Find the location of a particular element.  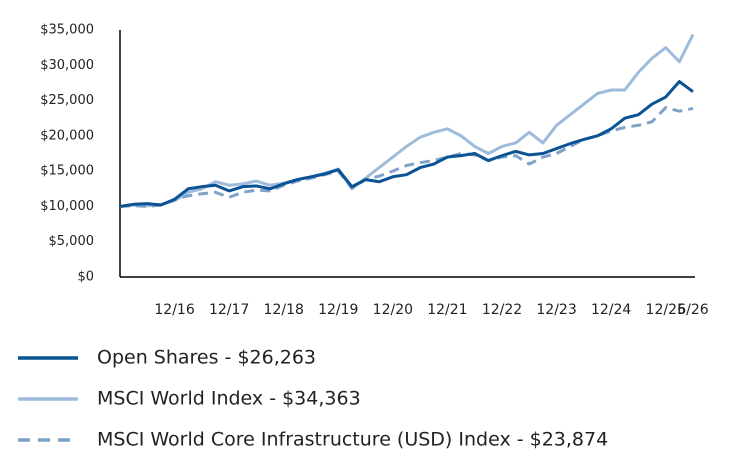

y-tick-label: $35,000 is located at coordinates (67, 30).